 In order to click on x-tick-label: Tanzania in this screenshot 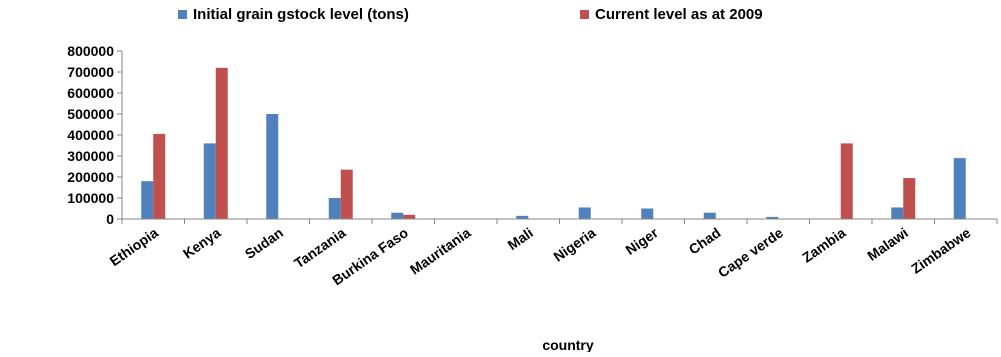, I will do `click(320, 247)`.